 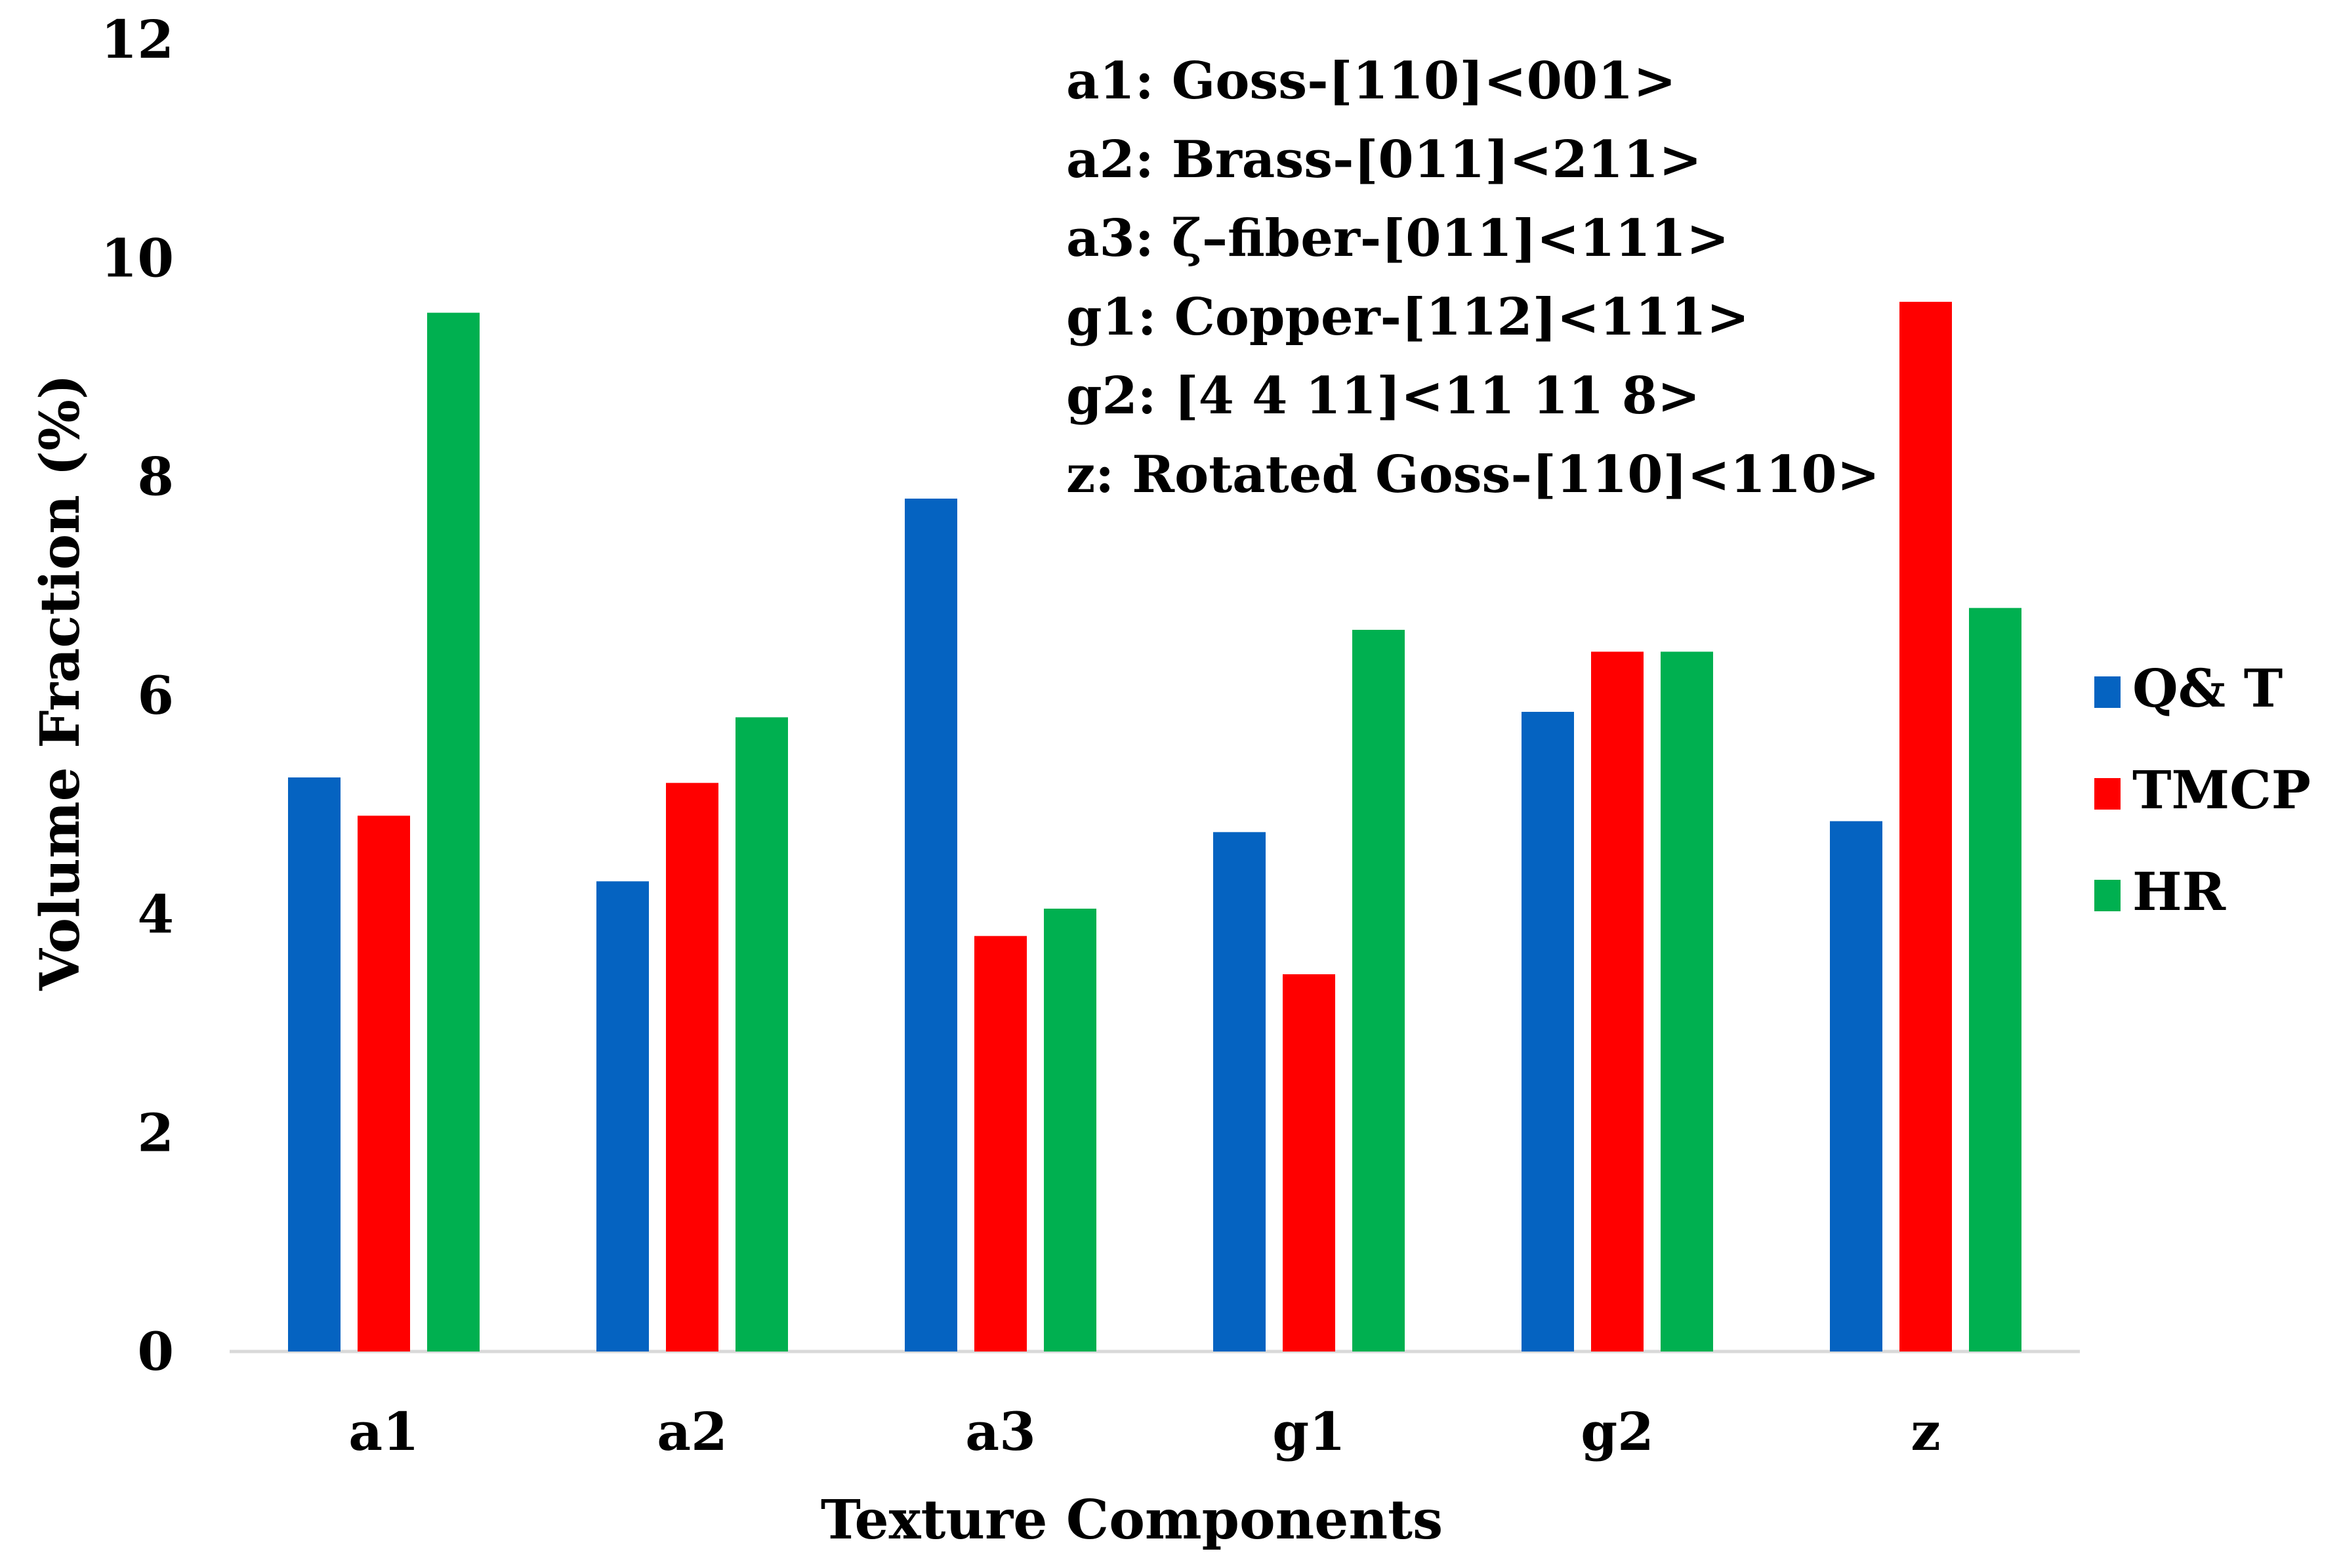 What do you see at coordinates (156, 696) in the screenshot?
I see `y-tick-label: 6` at bounding box center [156, 696].